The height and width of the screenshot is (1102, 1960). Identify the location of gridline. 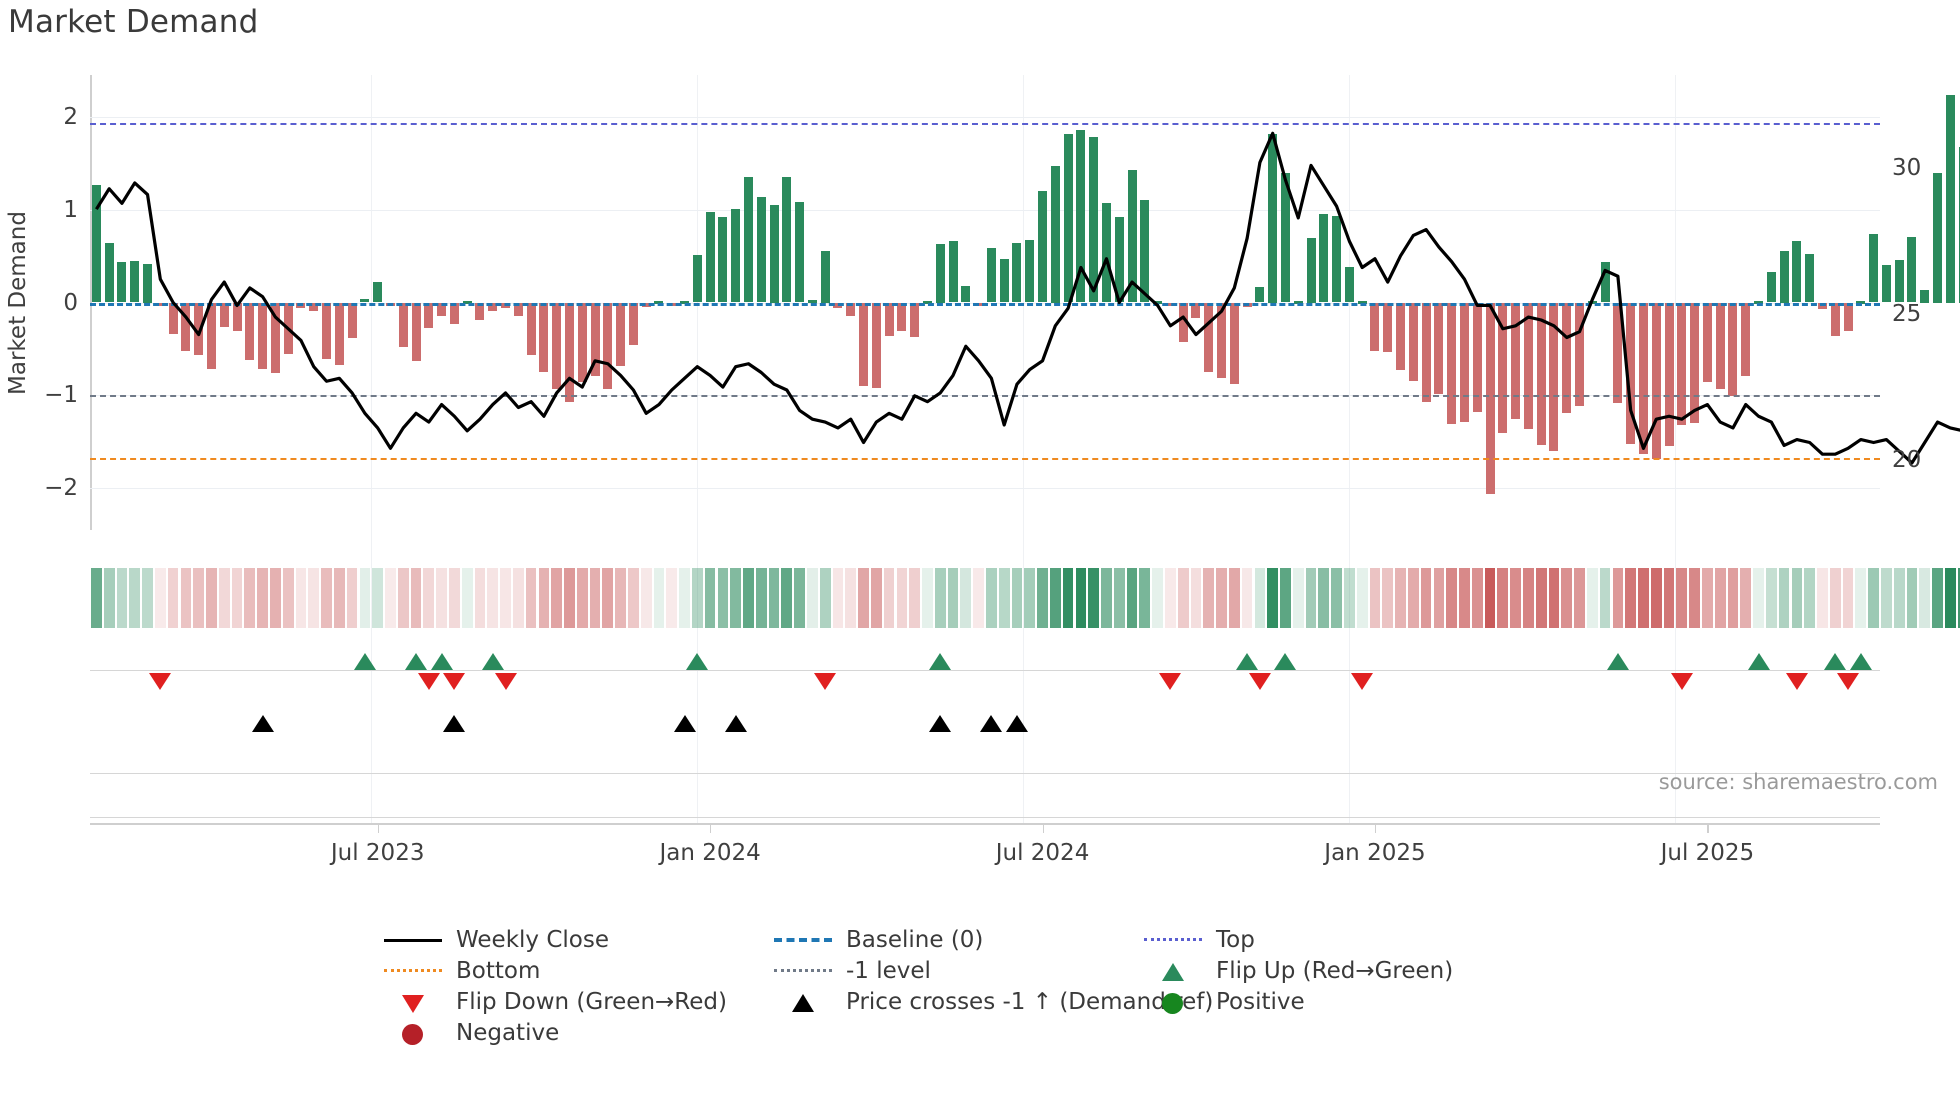
(985, 117).